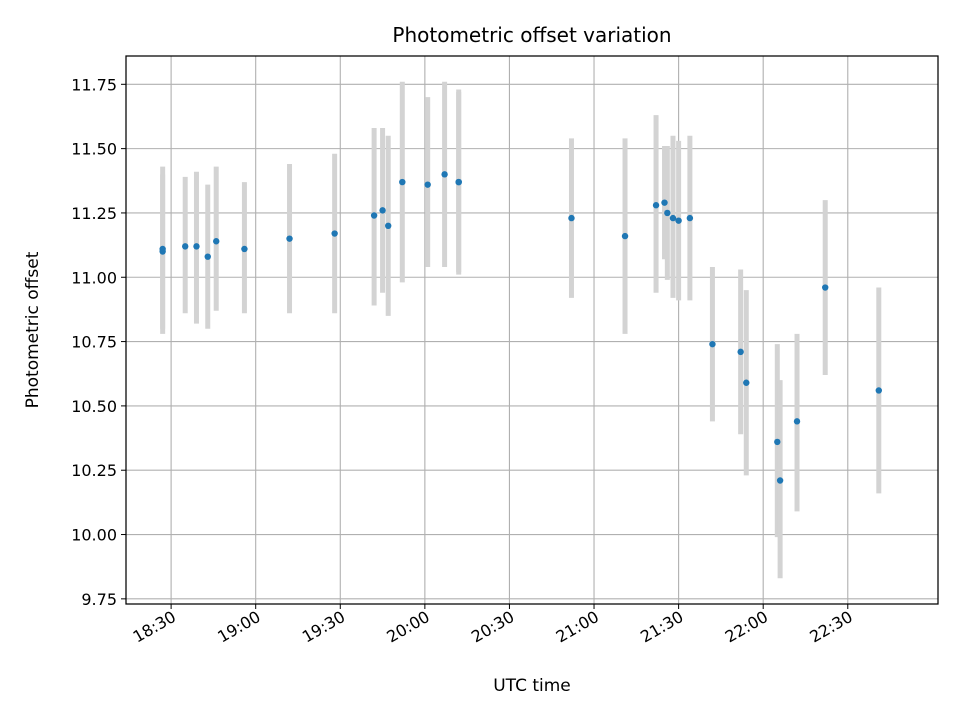 This screenshot has height=720, width=960. I want to click on y-tick-label: 11.25, so click(94, 213).